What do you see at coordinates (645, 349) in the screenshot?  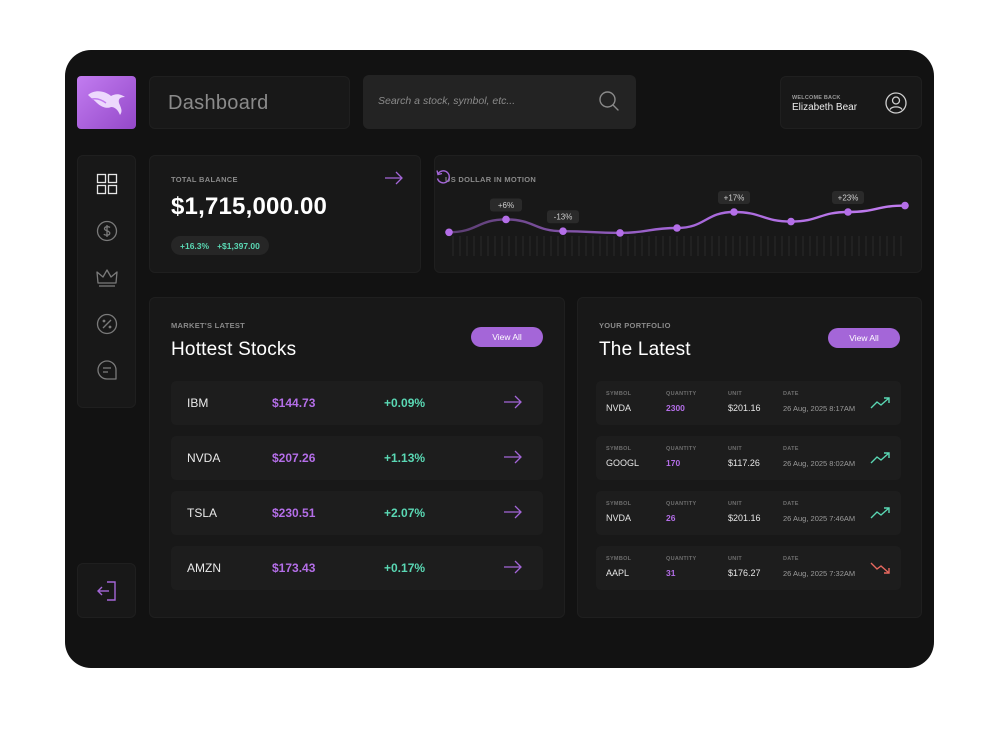 I see `portfolio-title: The Latest` at bounding box center [645, 349].